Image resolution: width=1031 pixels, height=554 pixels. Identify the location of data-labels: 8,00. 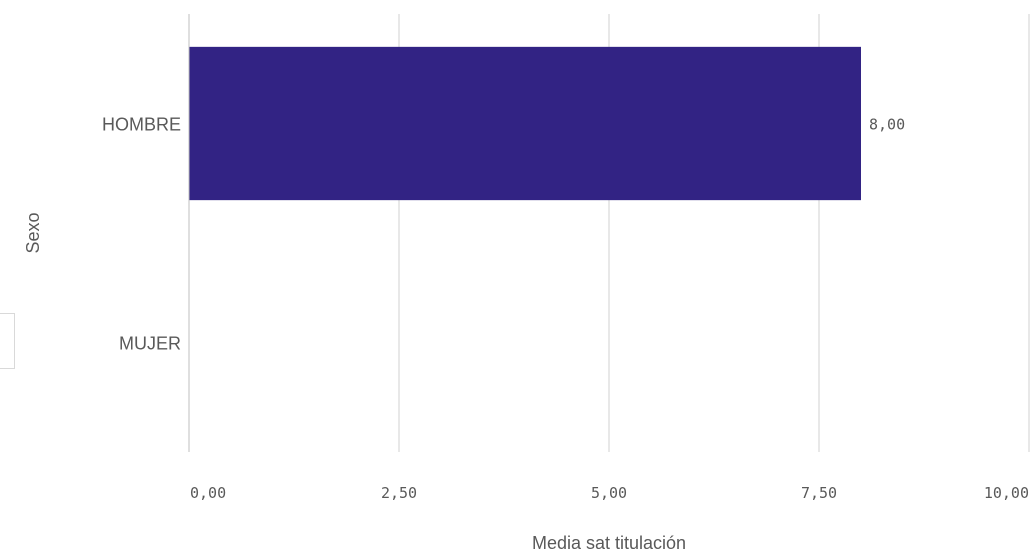
(887, 125).